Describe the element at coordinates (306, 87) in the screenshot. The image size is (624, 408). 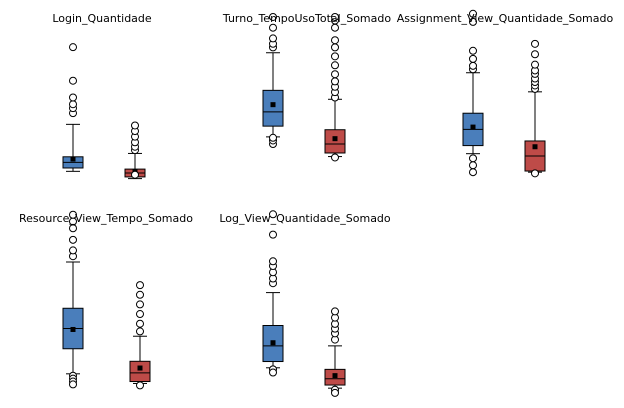
I see `chart-panel: Turno_TempoUsoTotal_Somado` at that location.